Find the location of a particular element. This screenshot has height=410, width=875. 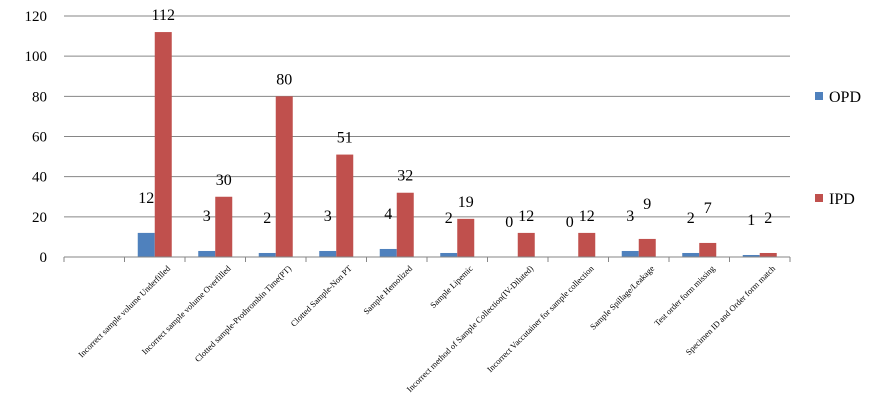

data-label-ipd: 80 is located at coordinates (284, 79).